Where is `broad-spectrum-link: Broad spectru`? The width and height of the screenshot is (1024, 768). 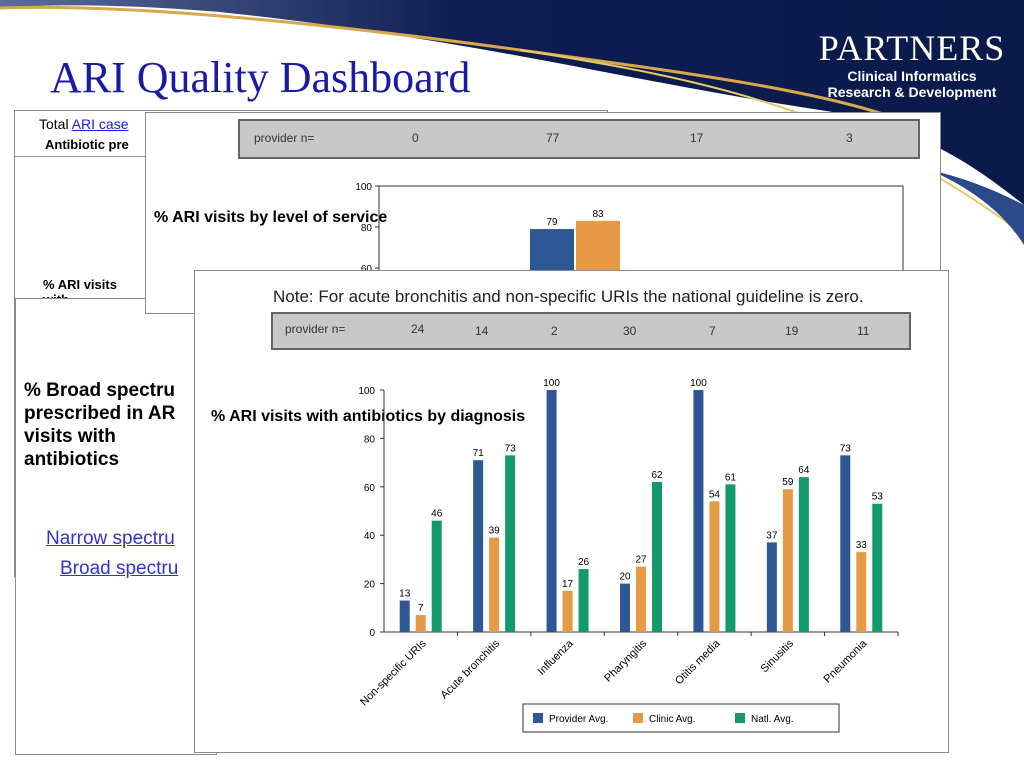 broad-spectrum-link: Broad spectru is located at coordinates (119, 568).